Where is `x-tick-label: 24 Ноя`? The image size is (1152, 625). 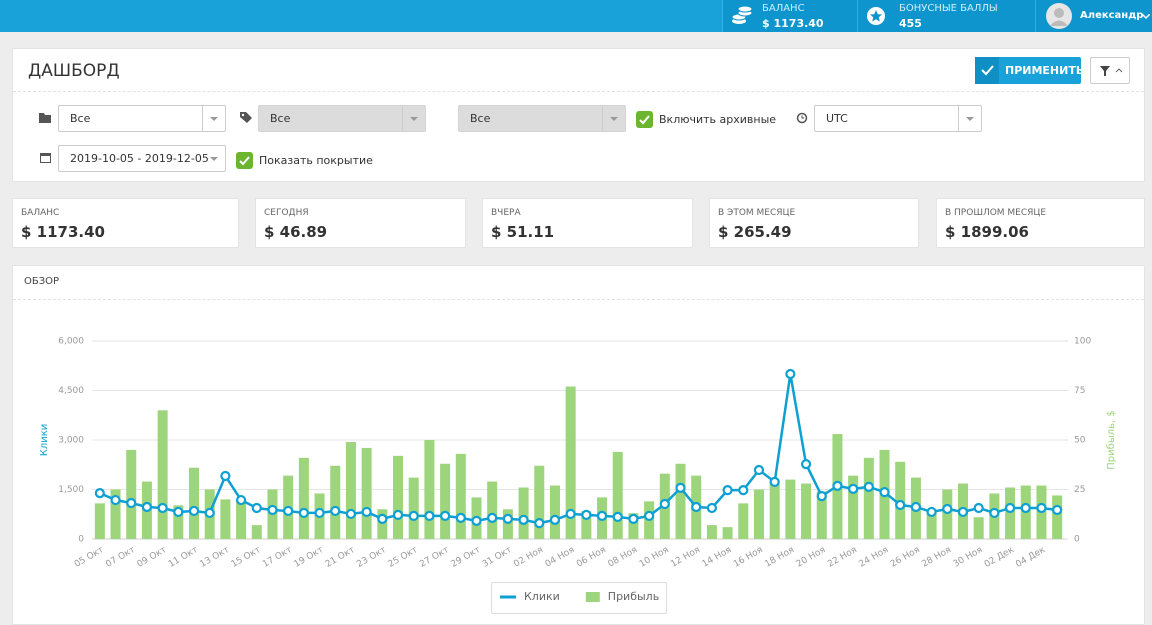 x-tick-label: 24 Ноя is located at coordinates (874, 557).